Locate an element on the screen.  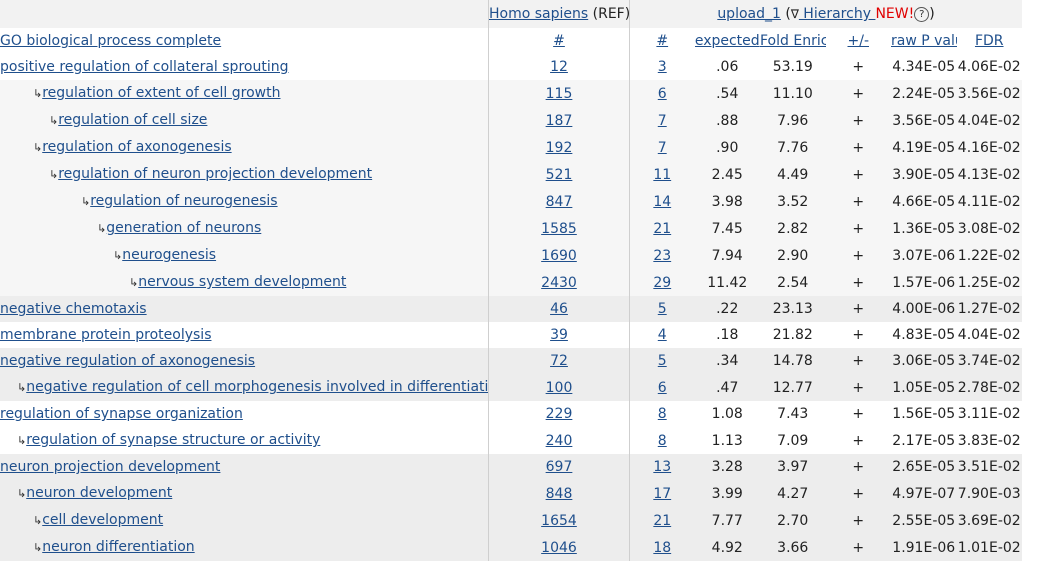
go-term-link: regulation of cell size is located at coordinates (133, 120).